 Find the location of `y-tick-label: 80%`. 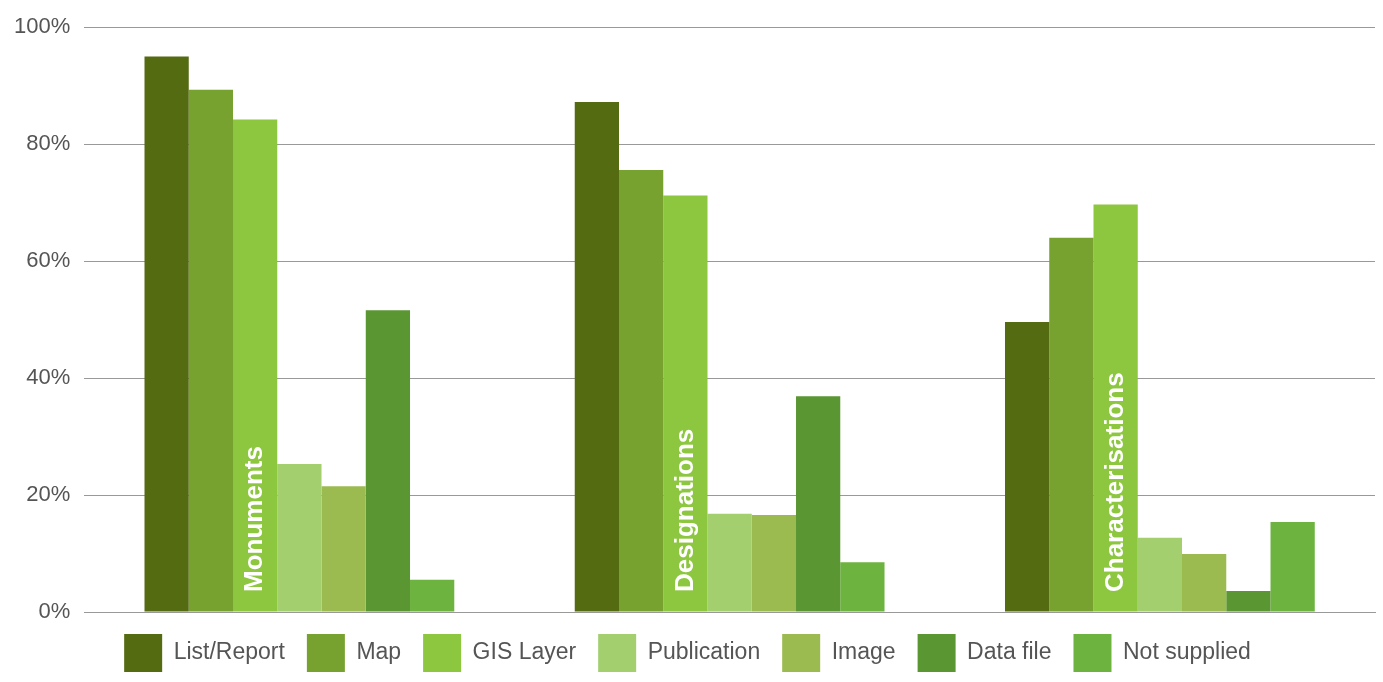

y-tick-label: 80% is located at coordinates (48, 143).